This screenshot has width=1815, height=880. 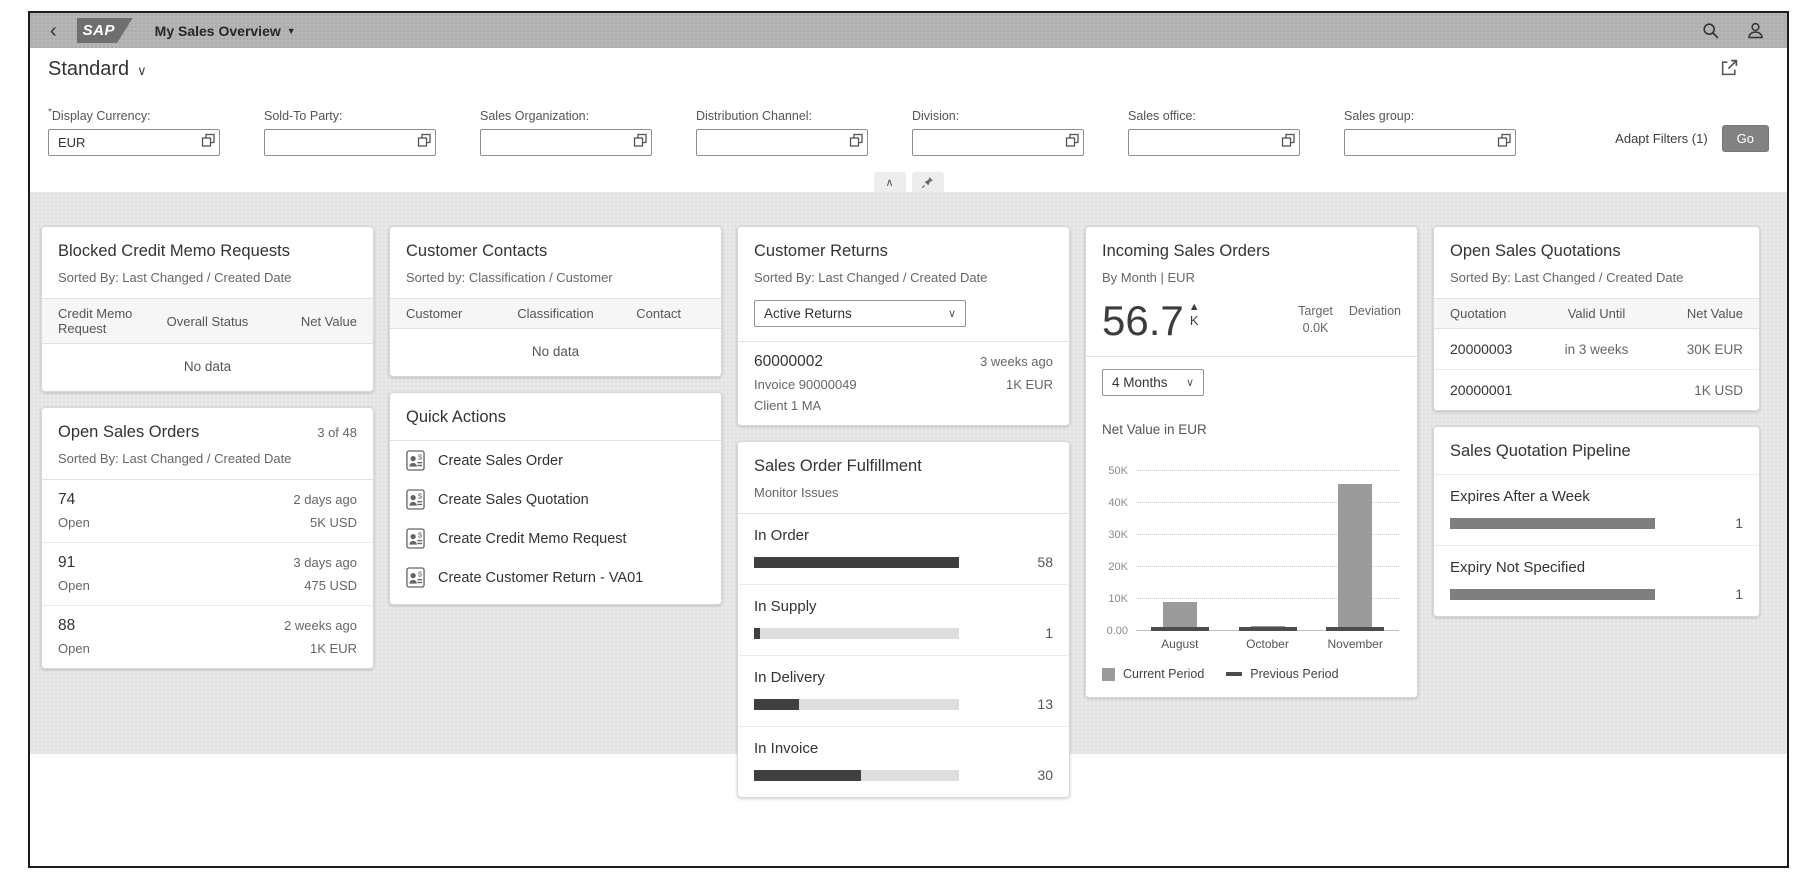 What do you see at coordinates (1596, 510) in the screenshot?
I see `pipeline-item-expires-after-a-week: Expires After a Week 1` at bounding box center [1596, 510].